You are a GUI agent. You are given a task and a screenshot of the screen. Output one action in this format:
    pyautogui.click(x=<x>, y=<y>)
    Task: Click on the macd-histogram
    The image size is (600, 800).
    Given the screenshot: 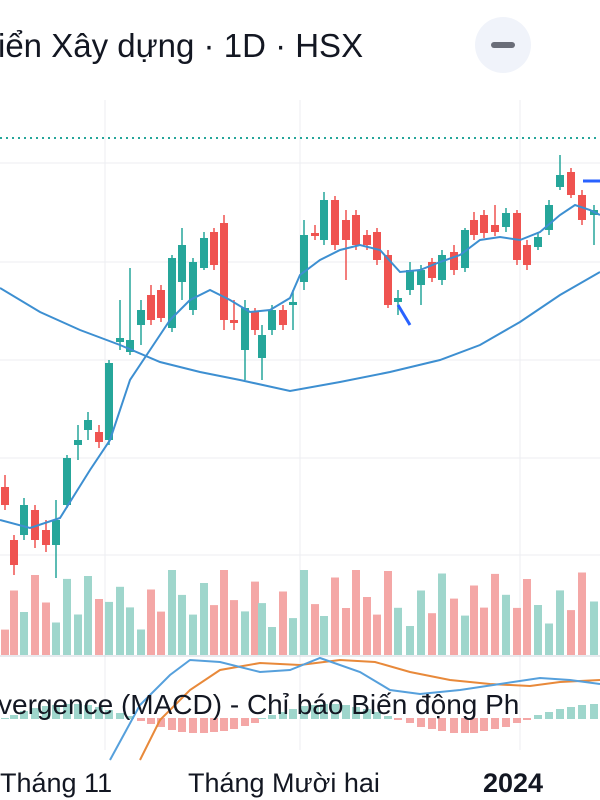 What is the action you would take?
    pyautogui.click(x=299, y=718)
    